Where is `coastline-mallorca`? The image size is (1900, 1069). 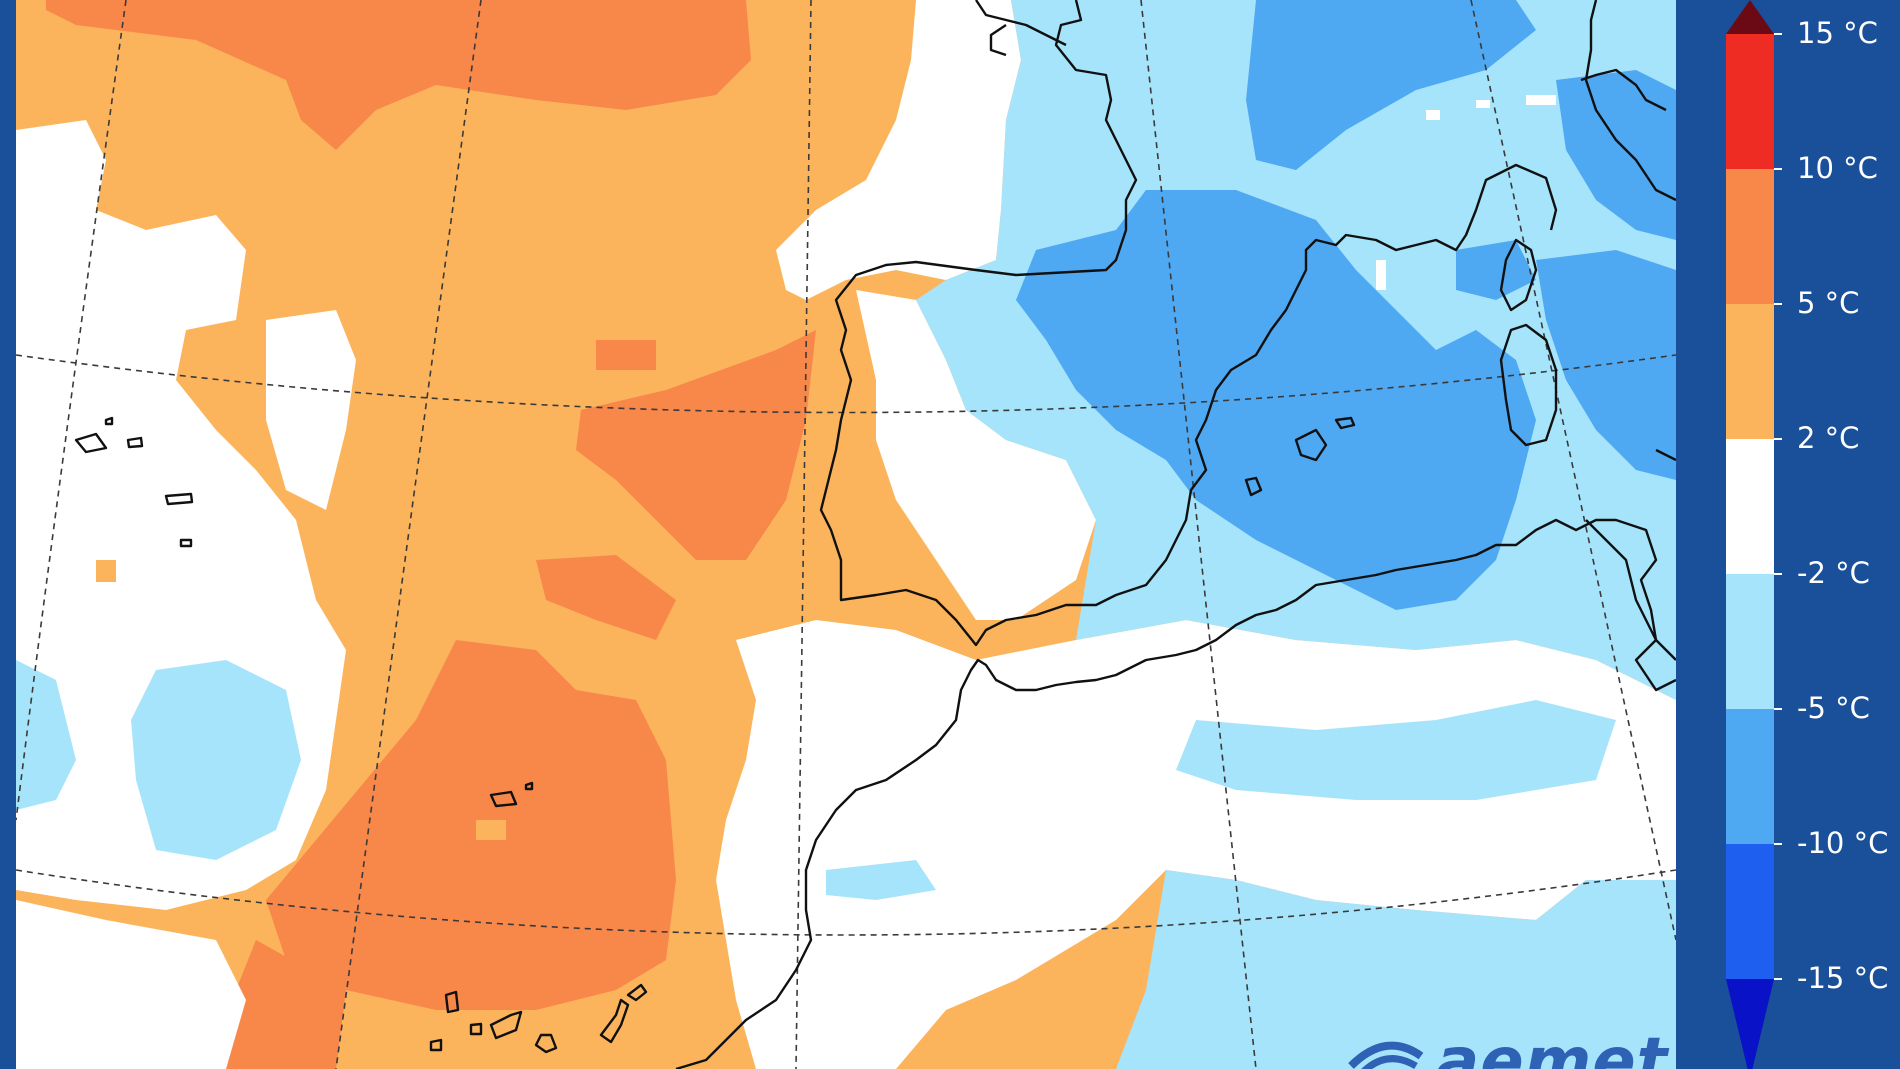 coastline-mallorca is located at coordinates (1311, 445).